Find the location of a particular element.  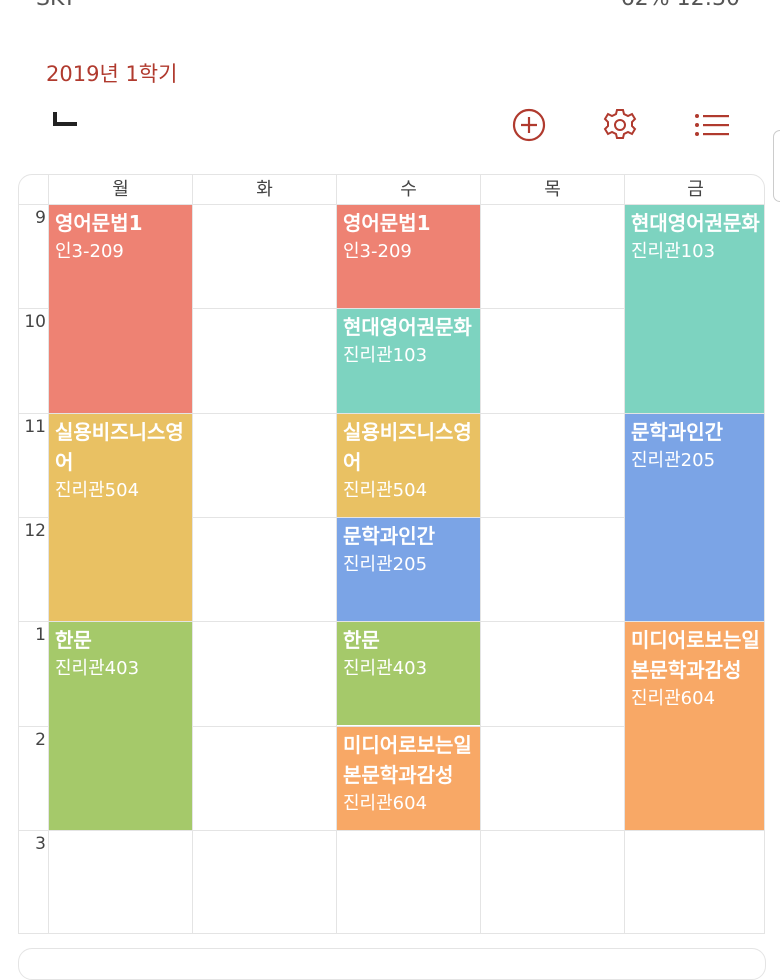

hour-label: 2 is located at coordinates (40, 739).